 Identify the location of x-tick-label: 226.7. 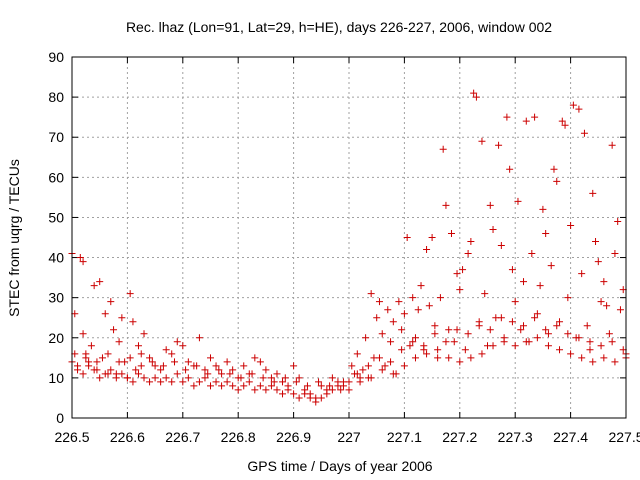
(182, 437).